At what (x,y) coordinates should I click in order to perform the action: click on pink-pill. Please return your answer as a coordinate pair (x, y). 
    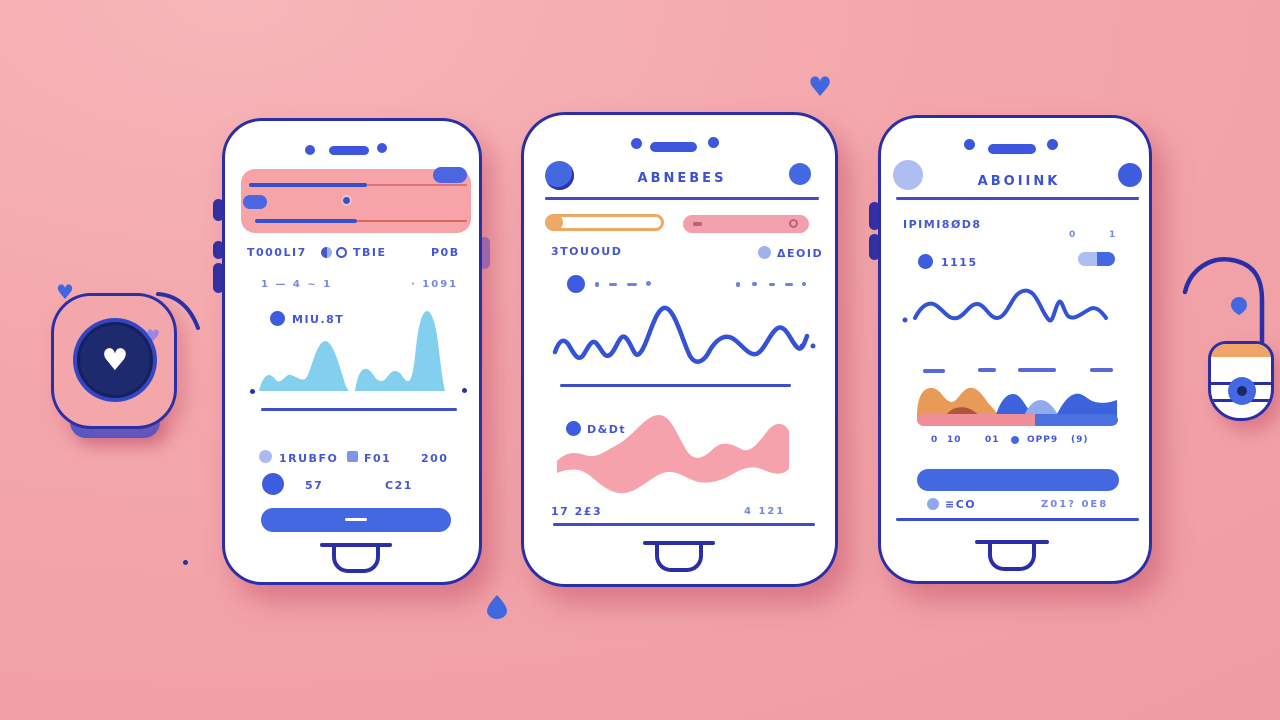
    Looking at the image, I should click on (746, 224).